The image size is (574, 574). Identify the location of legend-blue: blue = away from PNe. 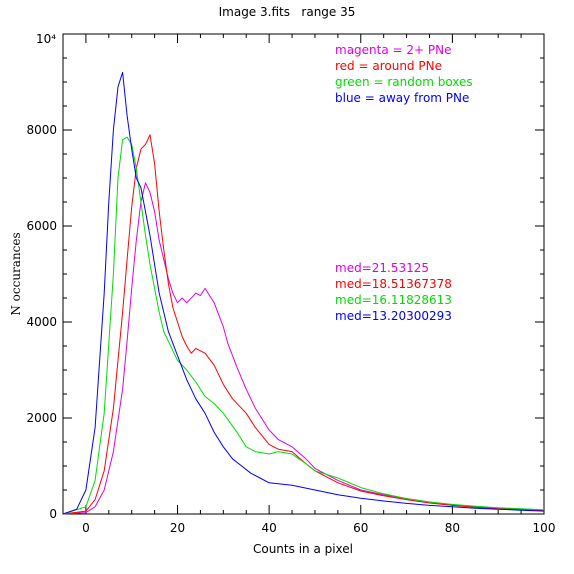
(402, 98).